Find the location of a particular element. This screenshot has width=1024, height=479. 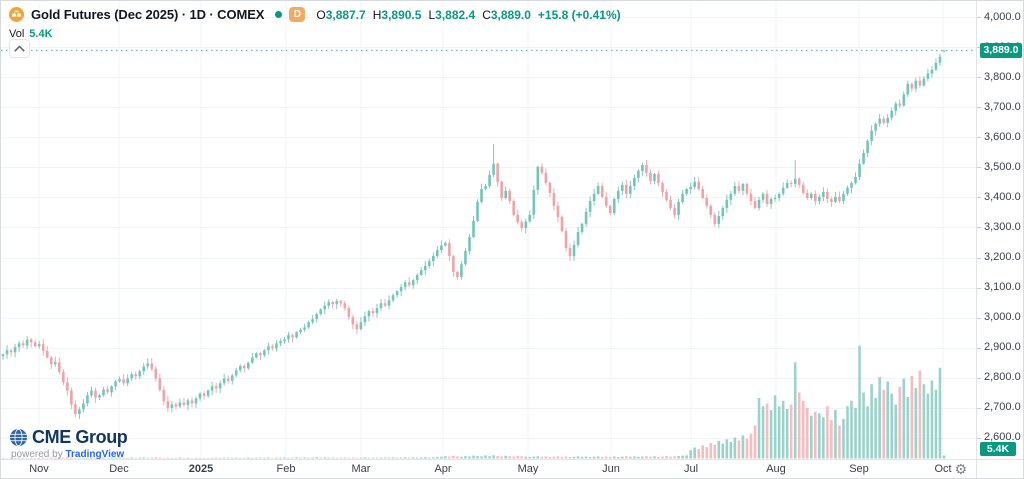

price-tick-label: 2,600.0 is located at coordinates (1002, 437).